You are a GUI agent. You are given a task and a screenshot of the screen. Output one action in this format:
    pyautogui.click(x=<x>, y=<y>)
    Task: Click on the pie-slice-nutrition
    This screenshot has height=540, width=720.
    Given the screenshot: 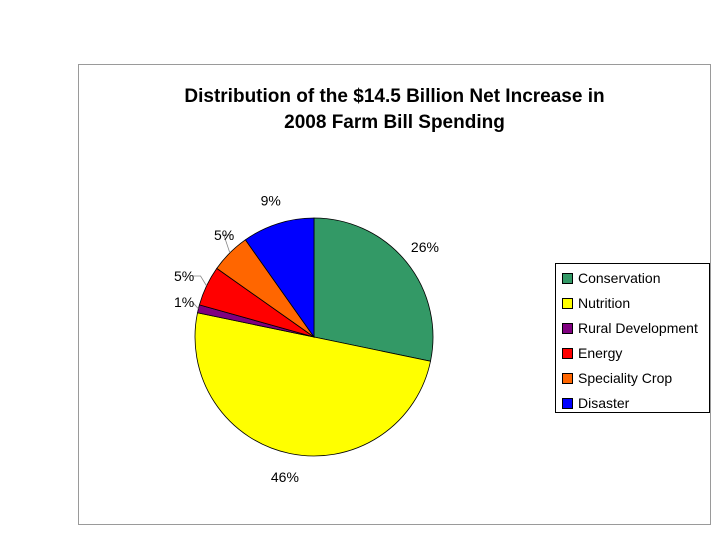 What is the action you would take?
    pyautogui.click(x=312, y=384)
    